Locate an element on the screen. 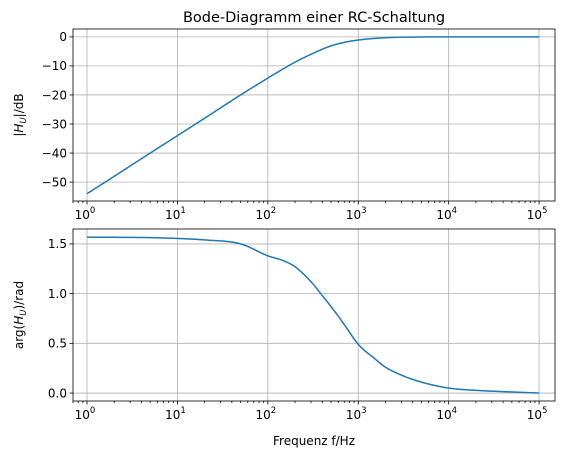 This screenshot has width=578, height=459. phase-x-tick-label: 10³ is located at coordinates (356, 414).